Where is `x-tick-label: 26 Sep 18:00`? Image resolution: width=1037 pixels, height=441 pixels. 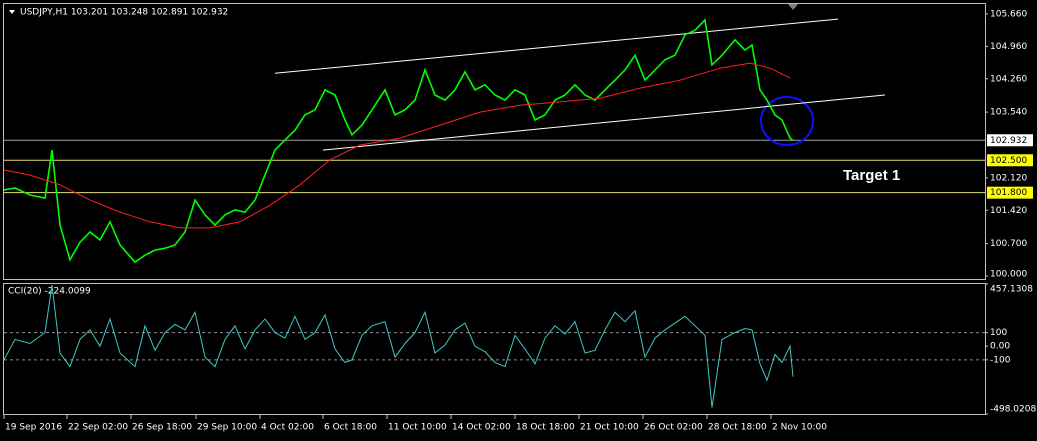 x-tick-label: 26 Sep 18:00 is located at coordinates (162, 428).